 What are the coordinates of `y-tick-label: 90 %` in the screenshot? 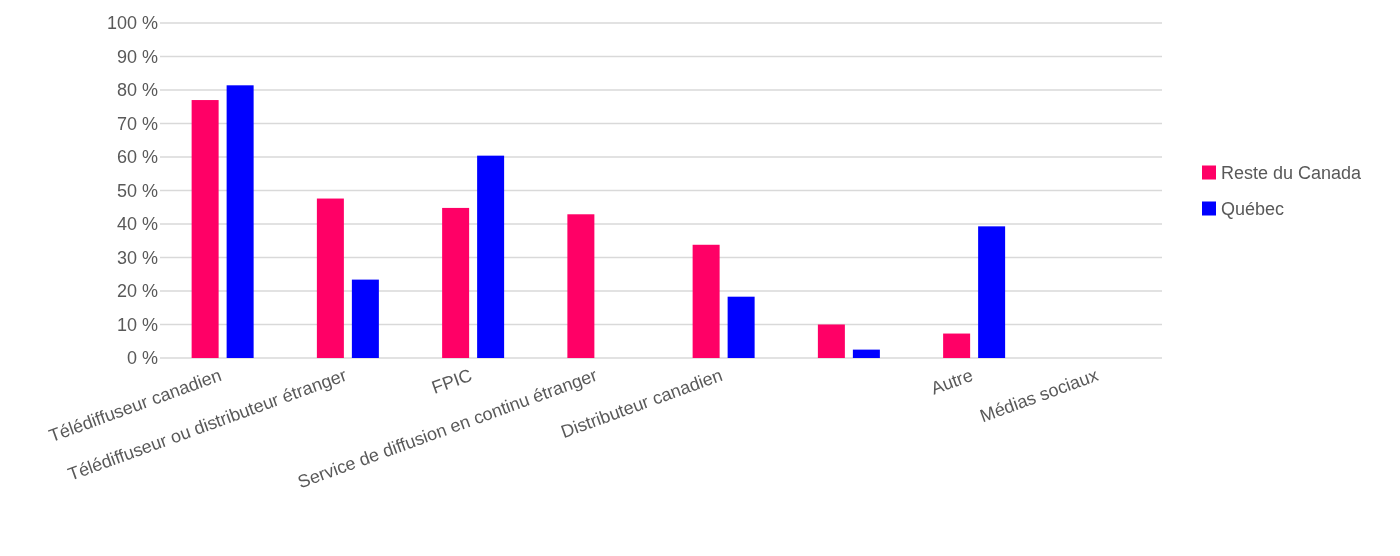 It's located at (137, 56).